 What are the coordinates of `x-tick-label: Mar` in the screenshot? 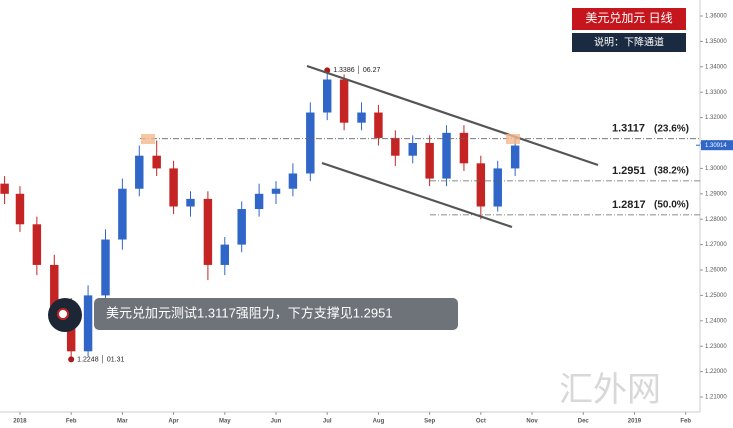 It's located at (122, 422).